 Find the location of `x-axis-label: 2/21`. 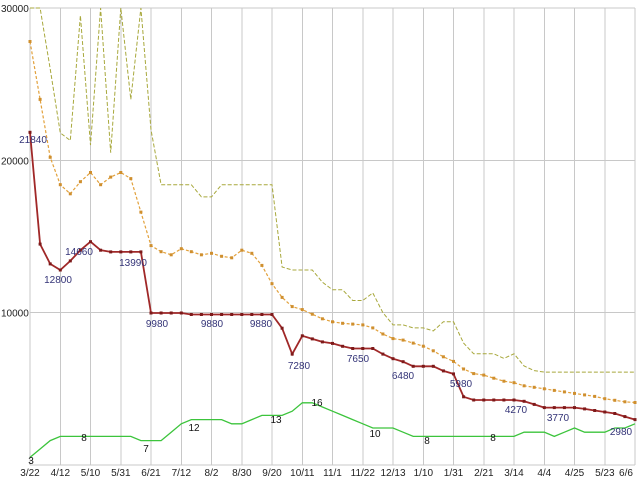

x-axis-label: 2/21 is located at coordinates (484, 473).